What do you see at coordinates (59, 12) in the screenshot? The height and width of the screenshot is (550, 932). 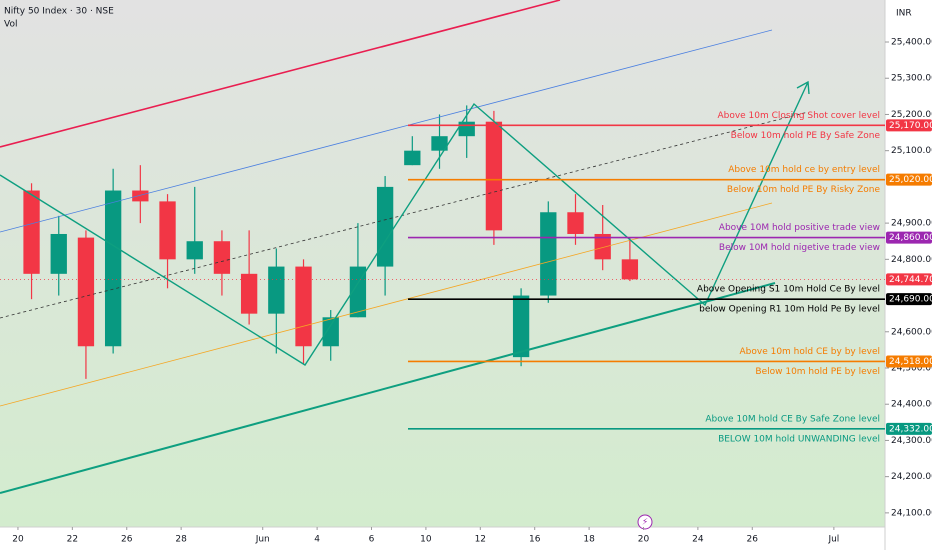 I see `chart-title: Nifty 50 Index · 30 · NSE` at bounding box center [59, 12].